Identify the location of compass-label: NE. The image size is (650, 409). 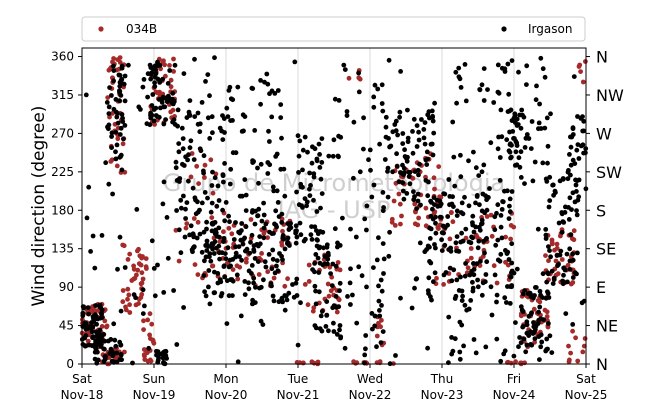
(607, 326).